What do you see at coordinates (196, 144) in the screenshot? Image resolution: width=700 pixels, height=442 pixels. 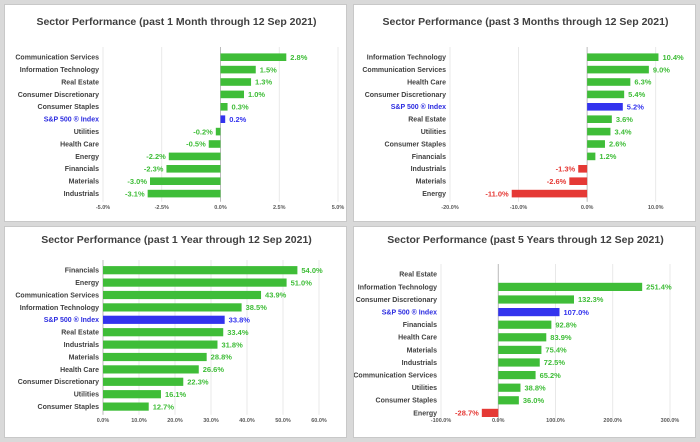 I see `data-label: -0.5%` at bounding box center [196, 144].